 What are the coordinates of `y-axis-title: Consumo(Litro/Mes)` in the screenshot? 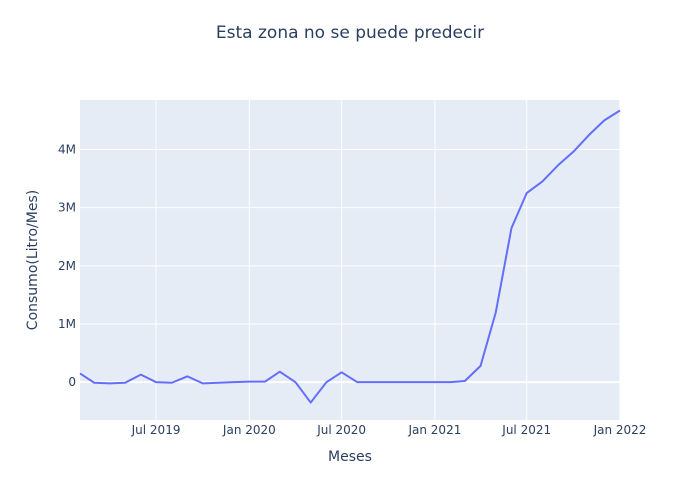 It's located at (33, 260).